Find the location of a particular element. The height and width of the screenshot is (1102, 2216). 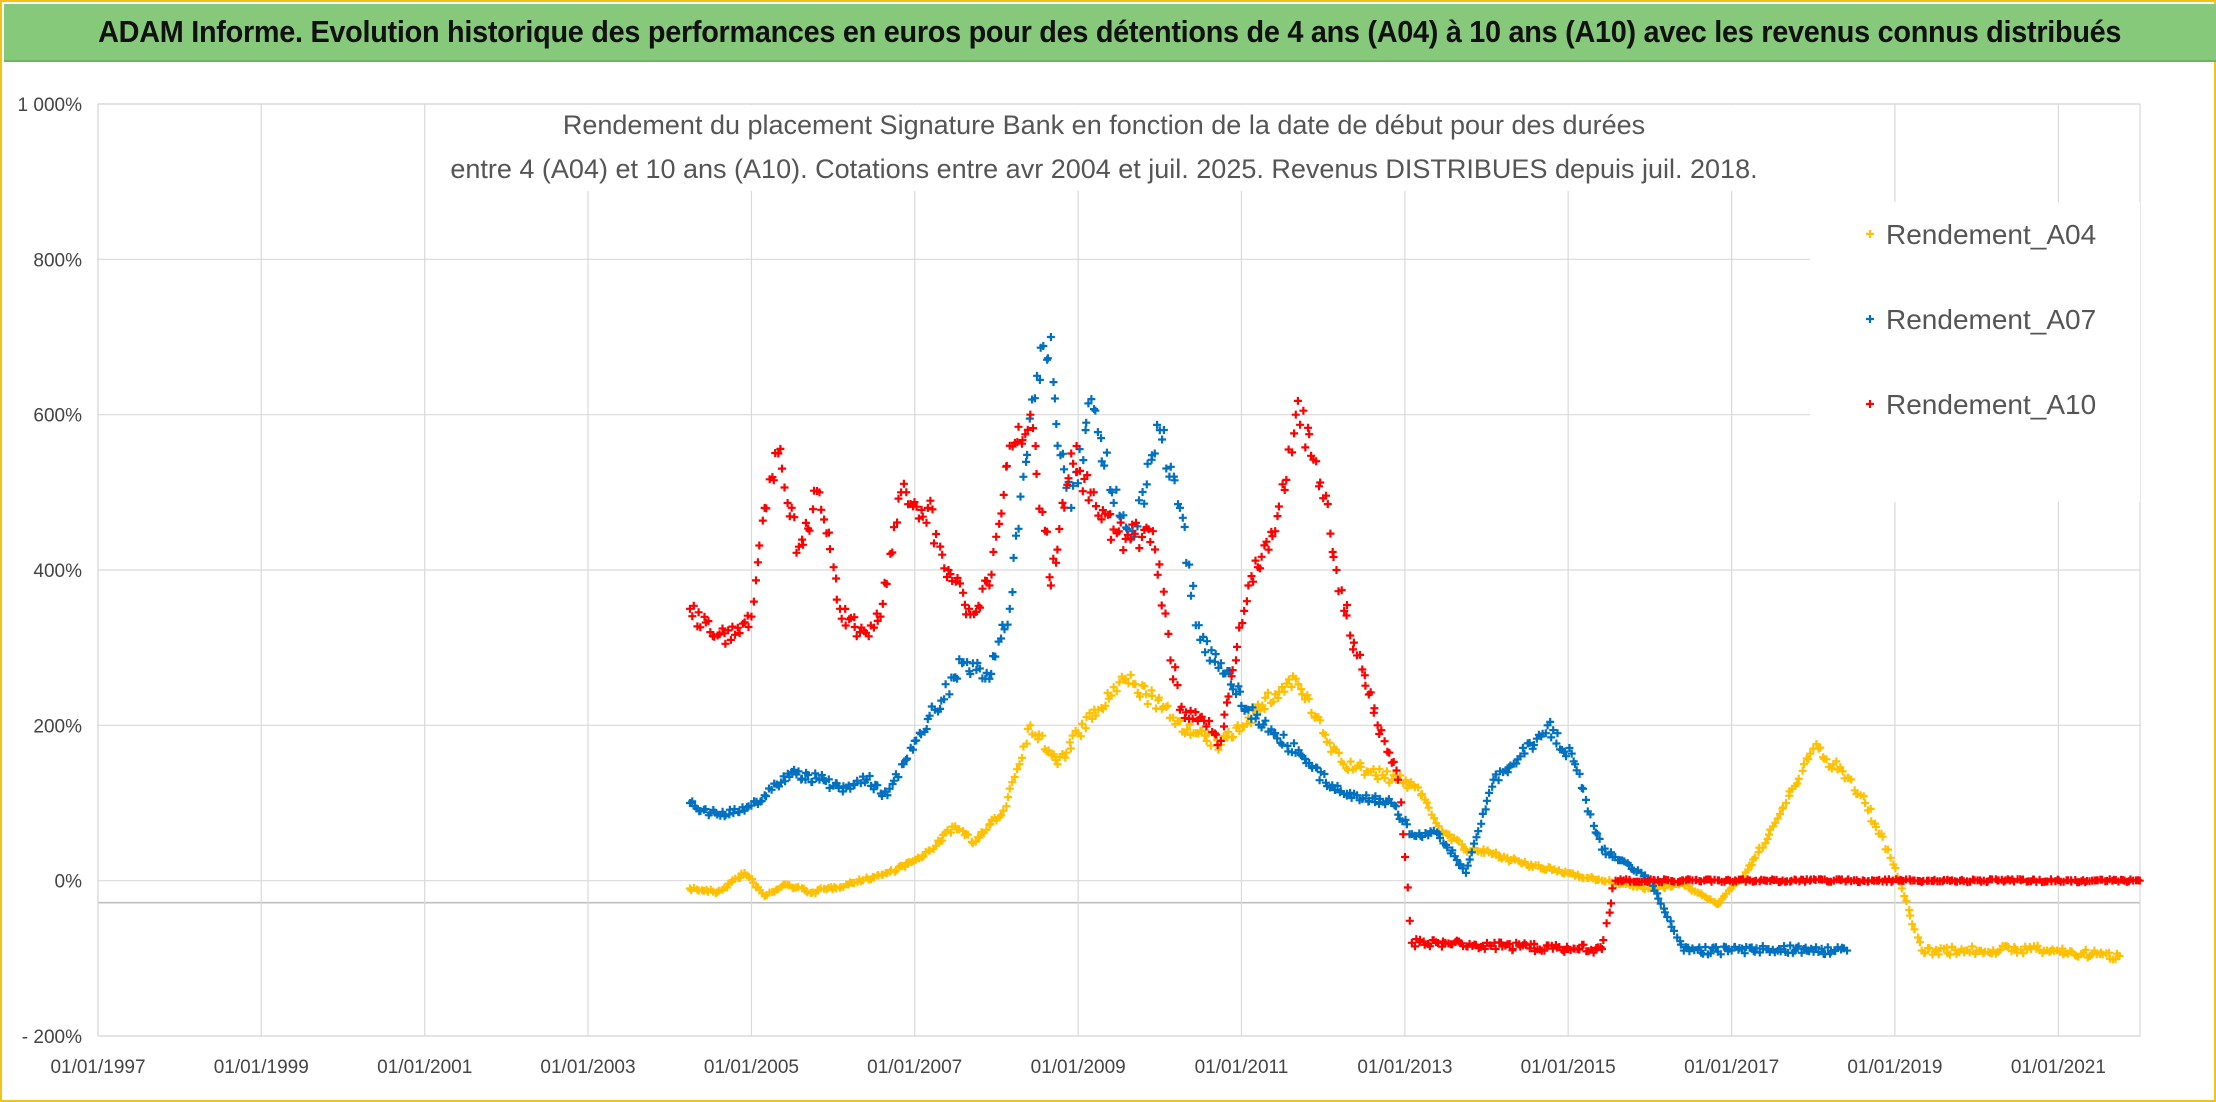

x-tick-label: 01/01/2001 is located at coordinates (424, 1067).